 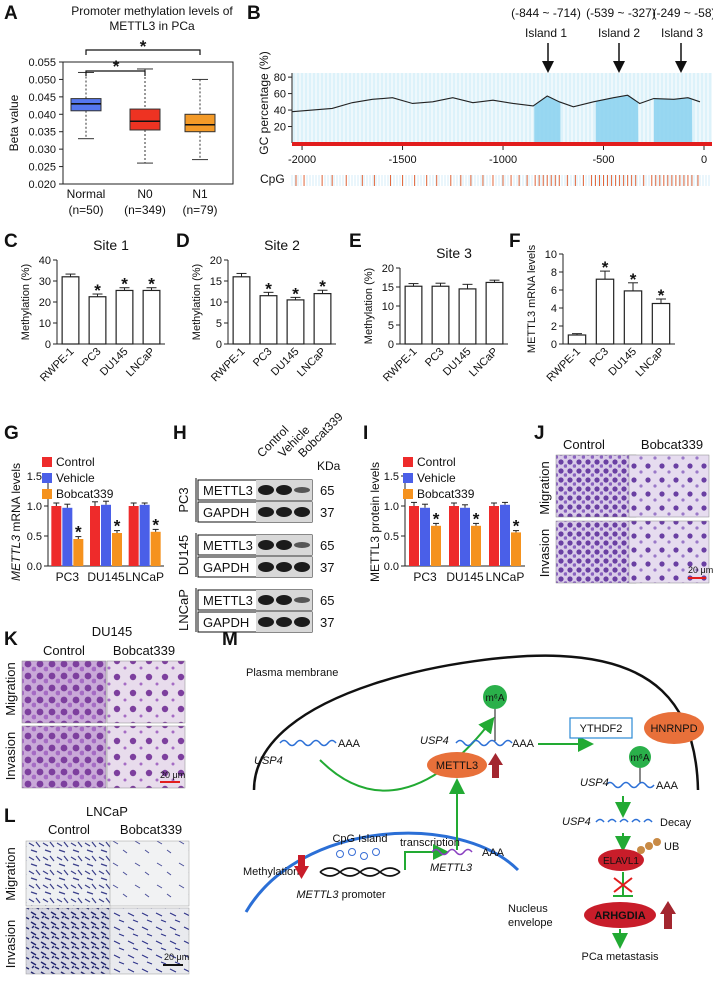 What do you see at coordinates (34, 537) in the screenshot?
I see `ytick-label: 0.5` at bounding box center [34, 537].